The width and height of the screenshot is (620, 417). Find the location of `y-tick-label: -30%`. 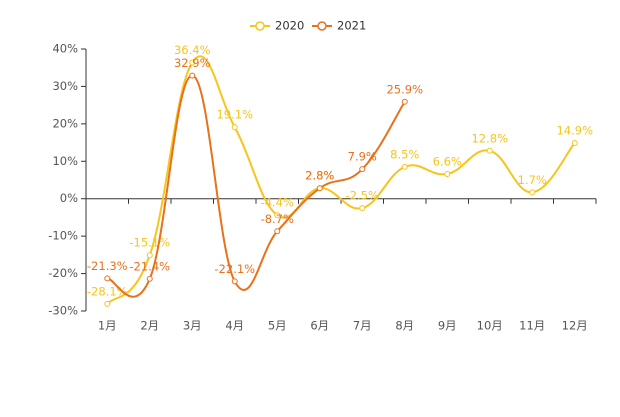

y-tick-label: -30% is located at coordinates (63, 311).